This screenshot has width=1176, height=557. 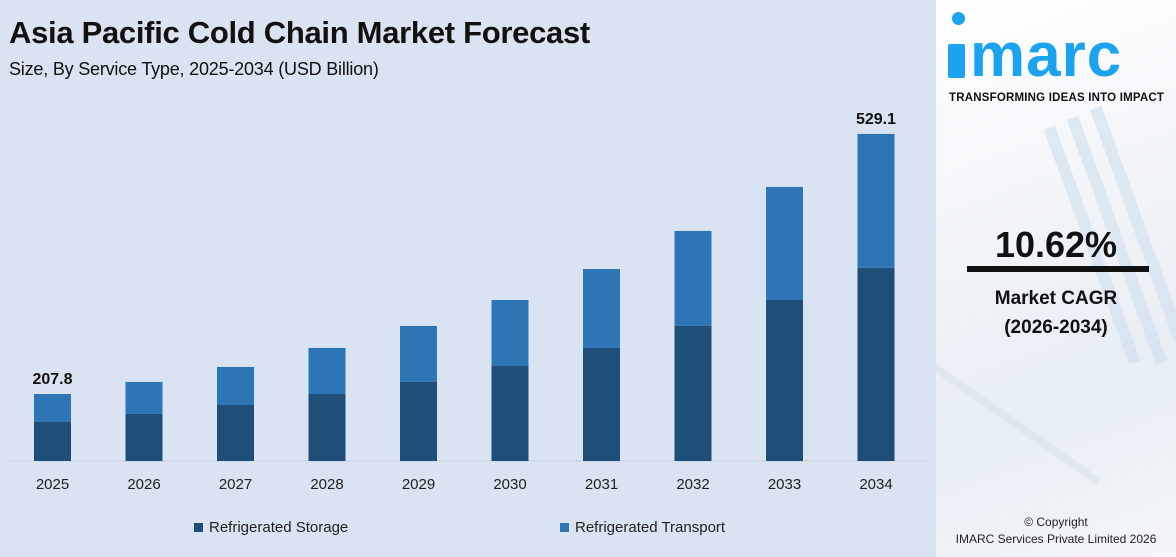 What do you see at coordinates (418, 484) in the screenshot?
I see `x-tick-label: 2029` at bounding box center [418, 484].